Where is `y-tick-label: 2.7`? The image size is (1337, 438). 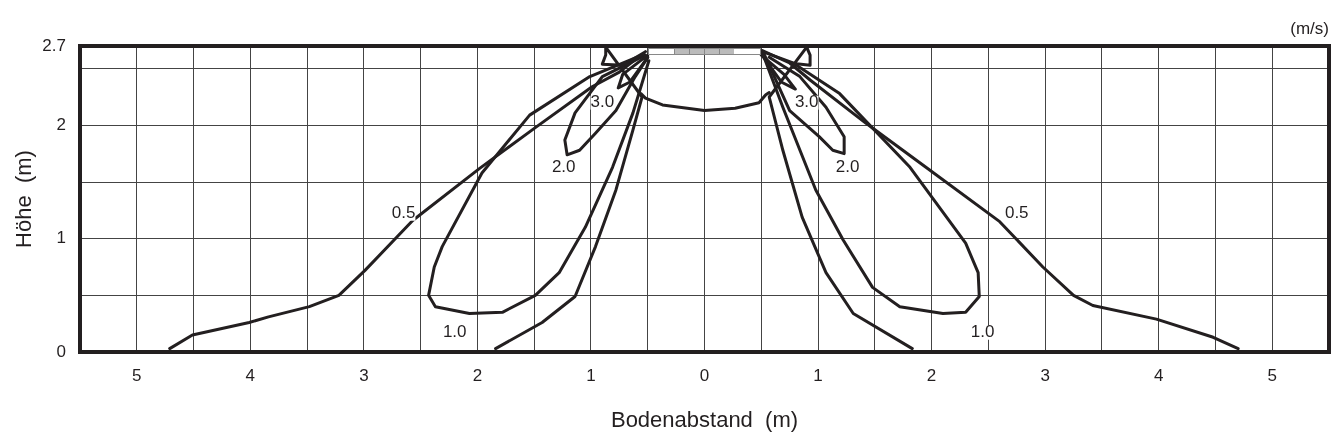
y-tick-label: 2.7 is located at coordinates (54, 45).